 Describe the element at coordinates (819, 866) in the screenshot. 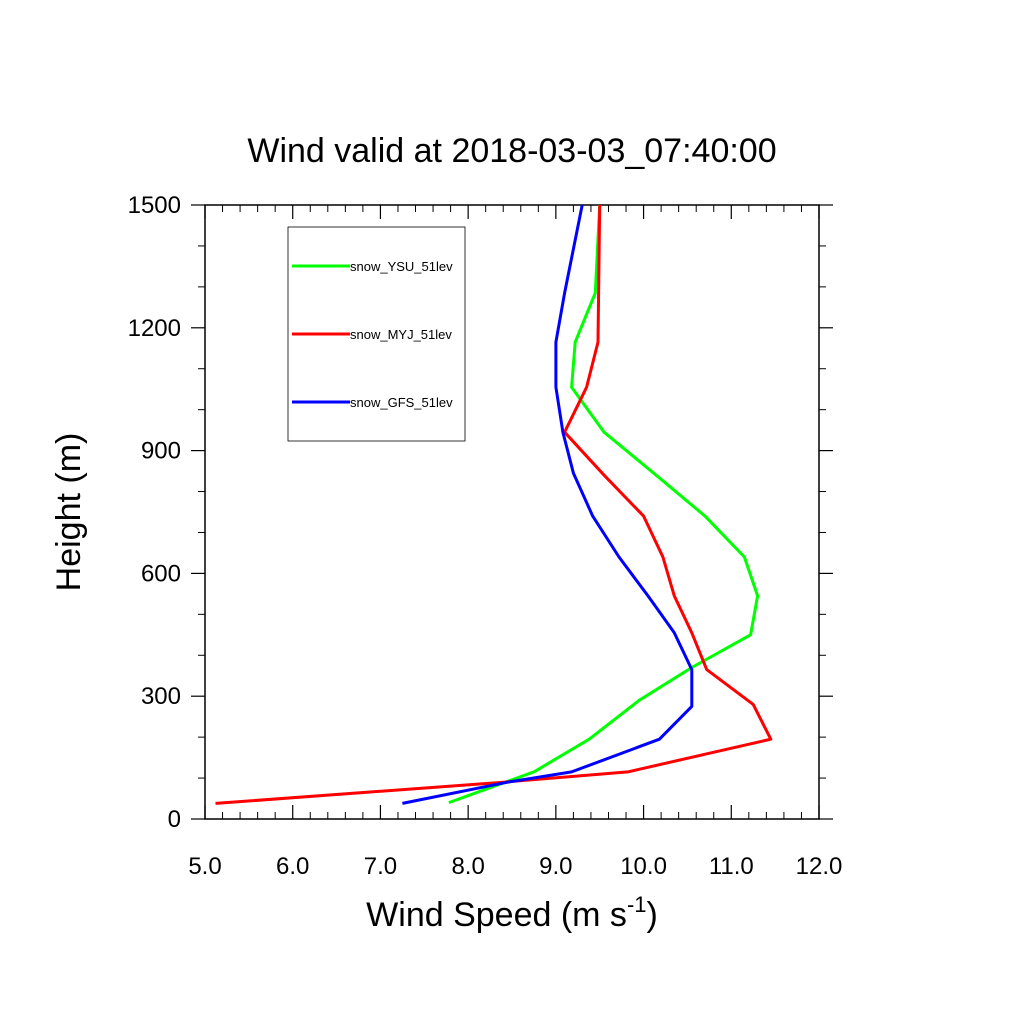

I see `x-tick-label: 12.0` at that location.